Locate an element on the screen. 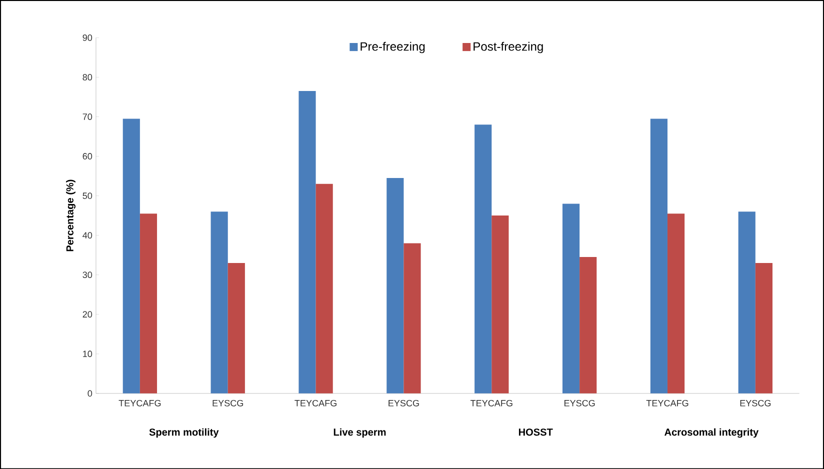  y-tick-label: 40 is located at coordinates (87, 235).